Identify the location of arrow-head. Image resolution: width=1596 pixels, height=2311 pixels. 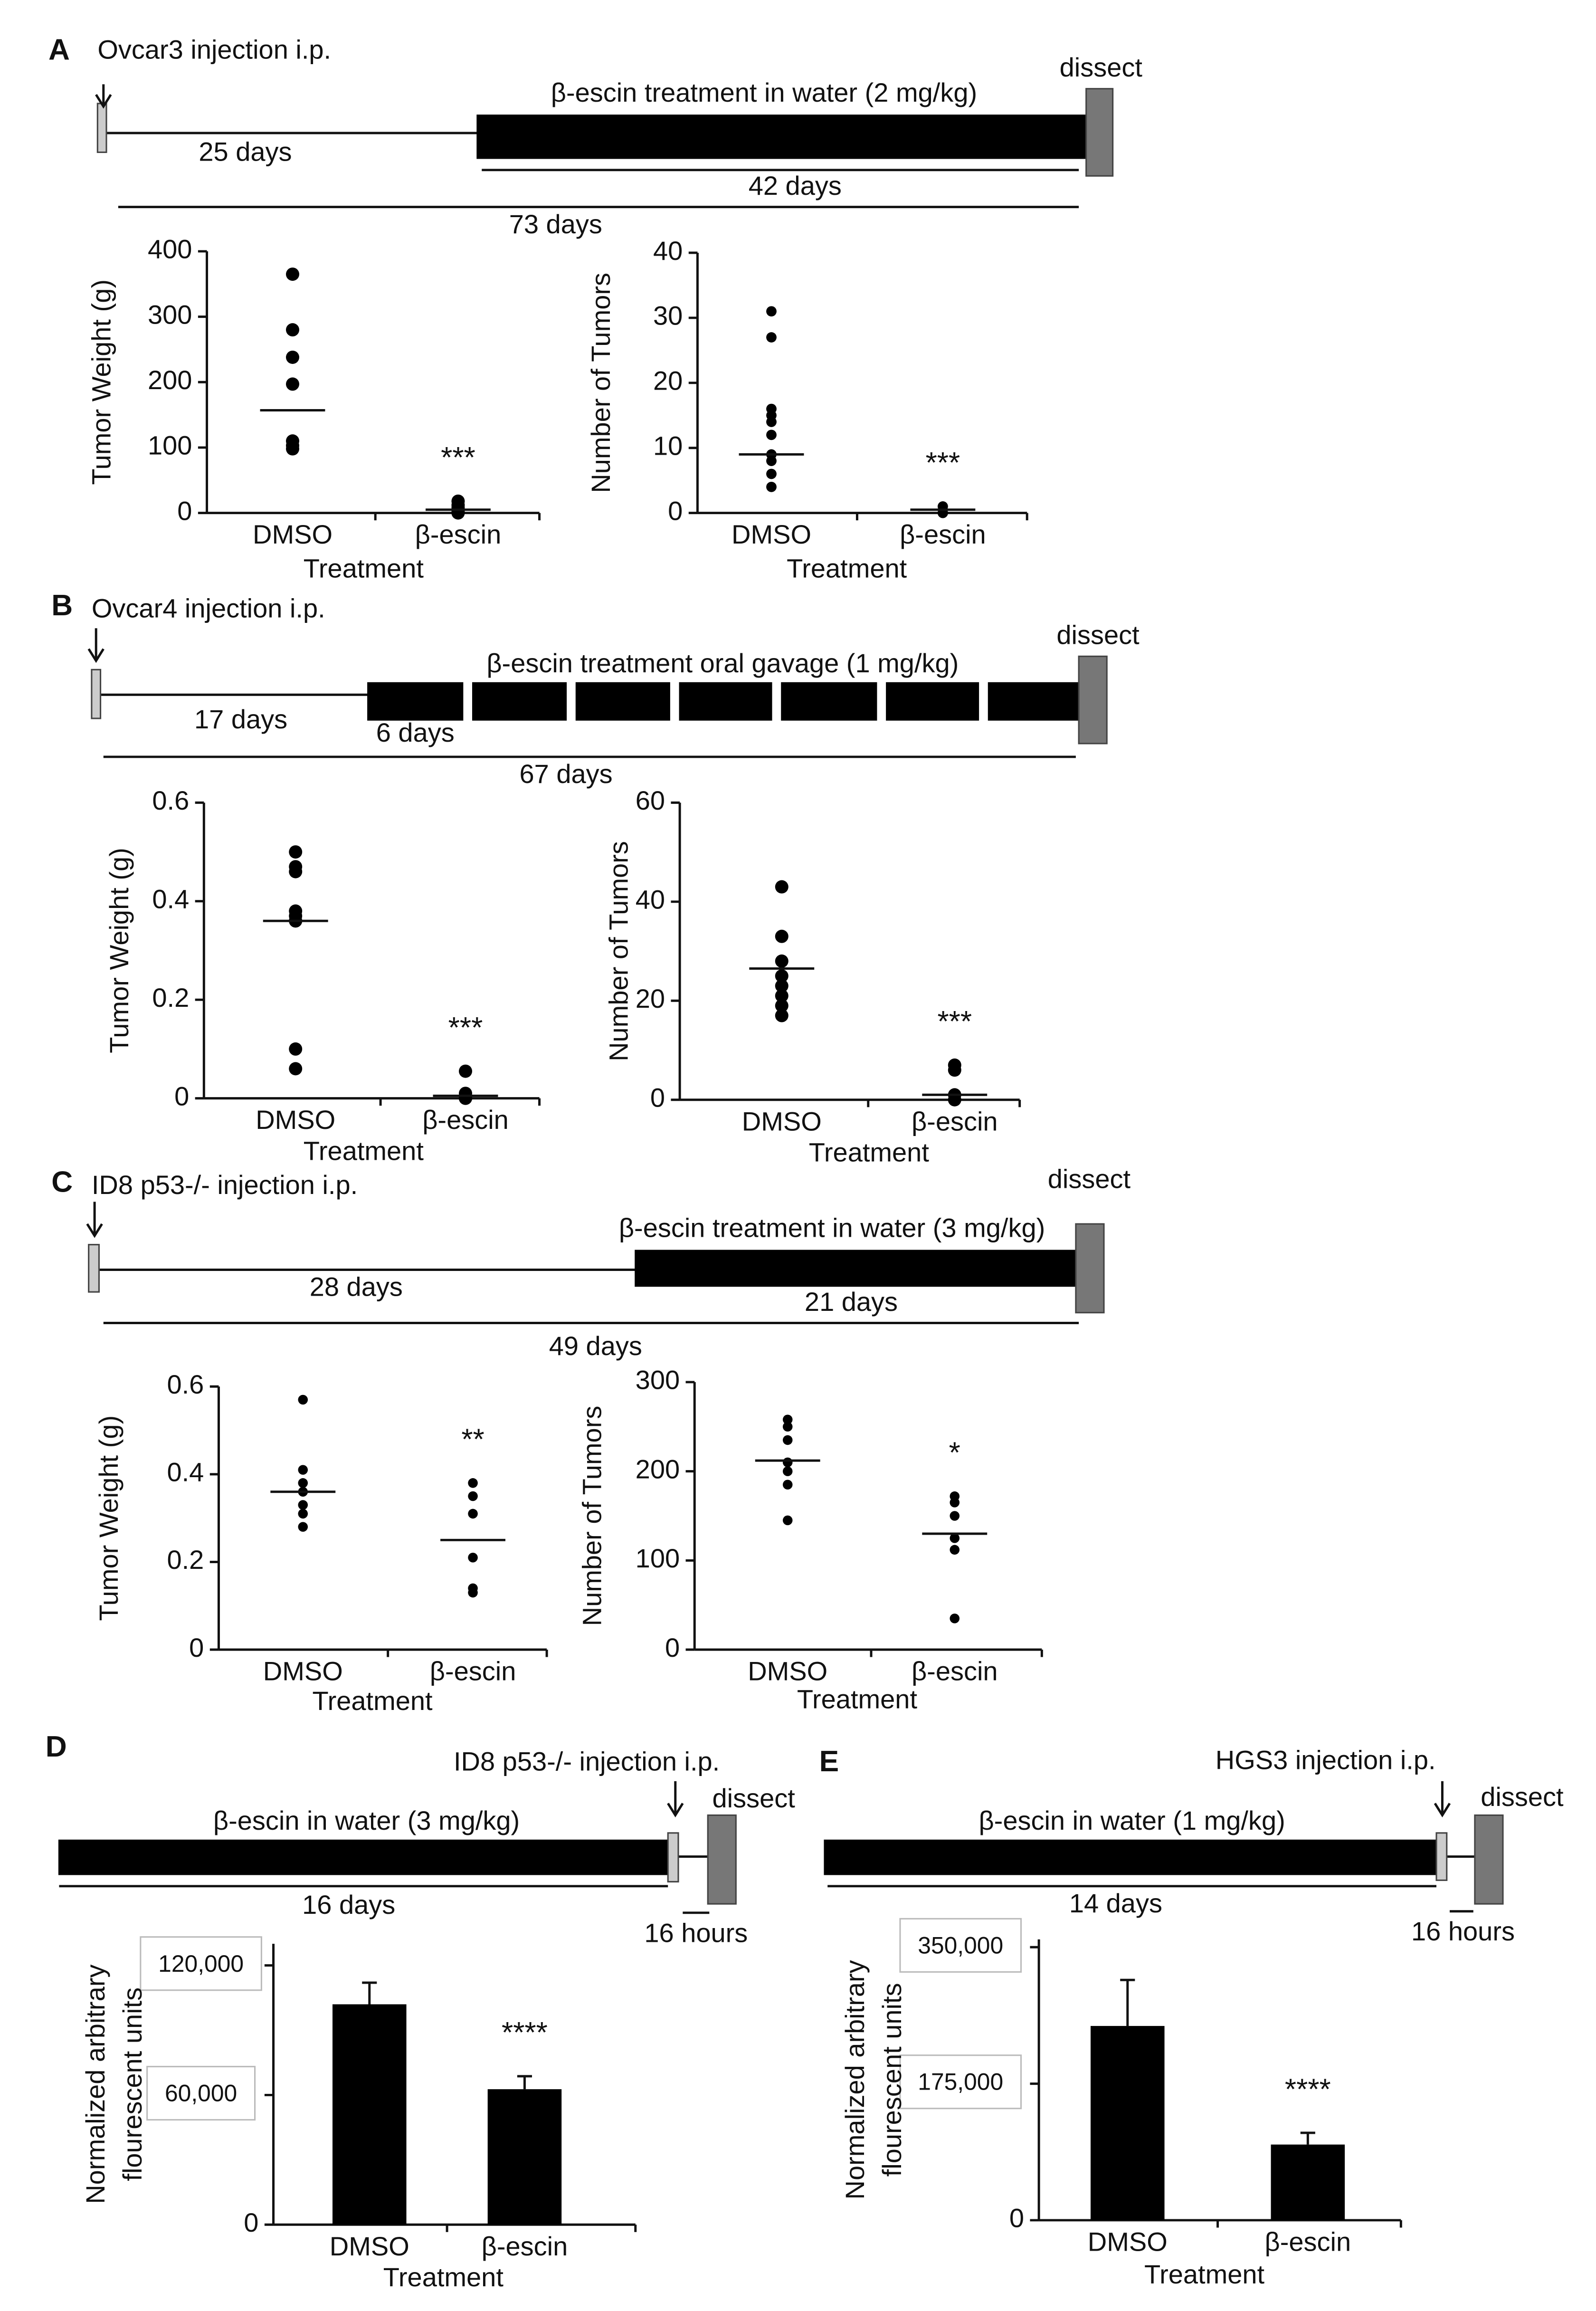
(103, 101).